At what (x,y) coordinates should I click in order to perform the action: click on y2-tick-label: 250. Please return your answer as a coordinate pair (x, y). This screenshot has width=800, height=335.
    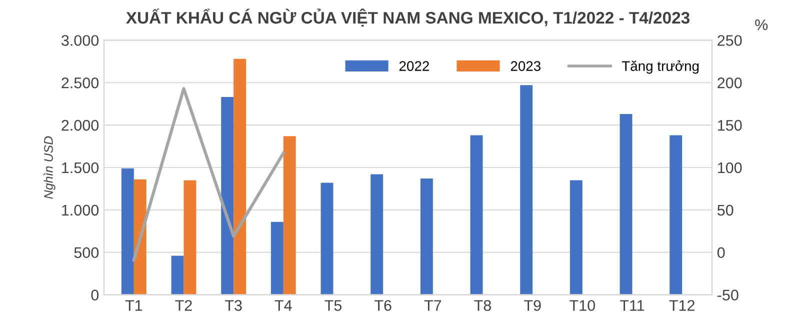
    Looking at the image, I should click on (730, 40).